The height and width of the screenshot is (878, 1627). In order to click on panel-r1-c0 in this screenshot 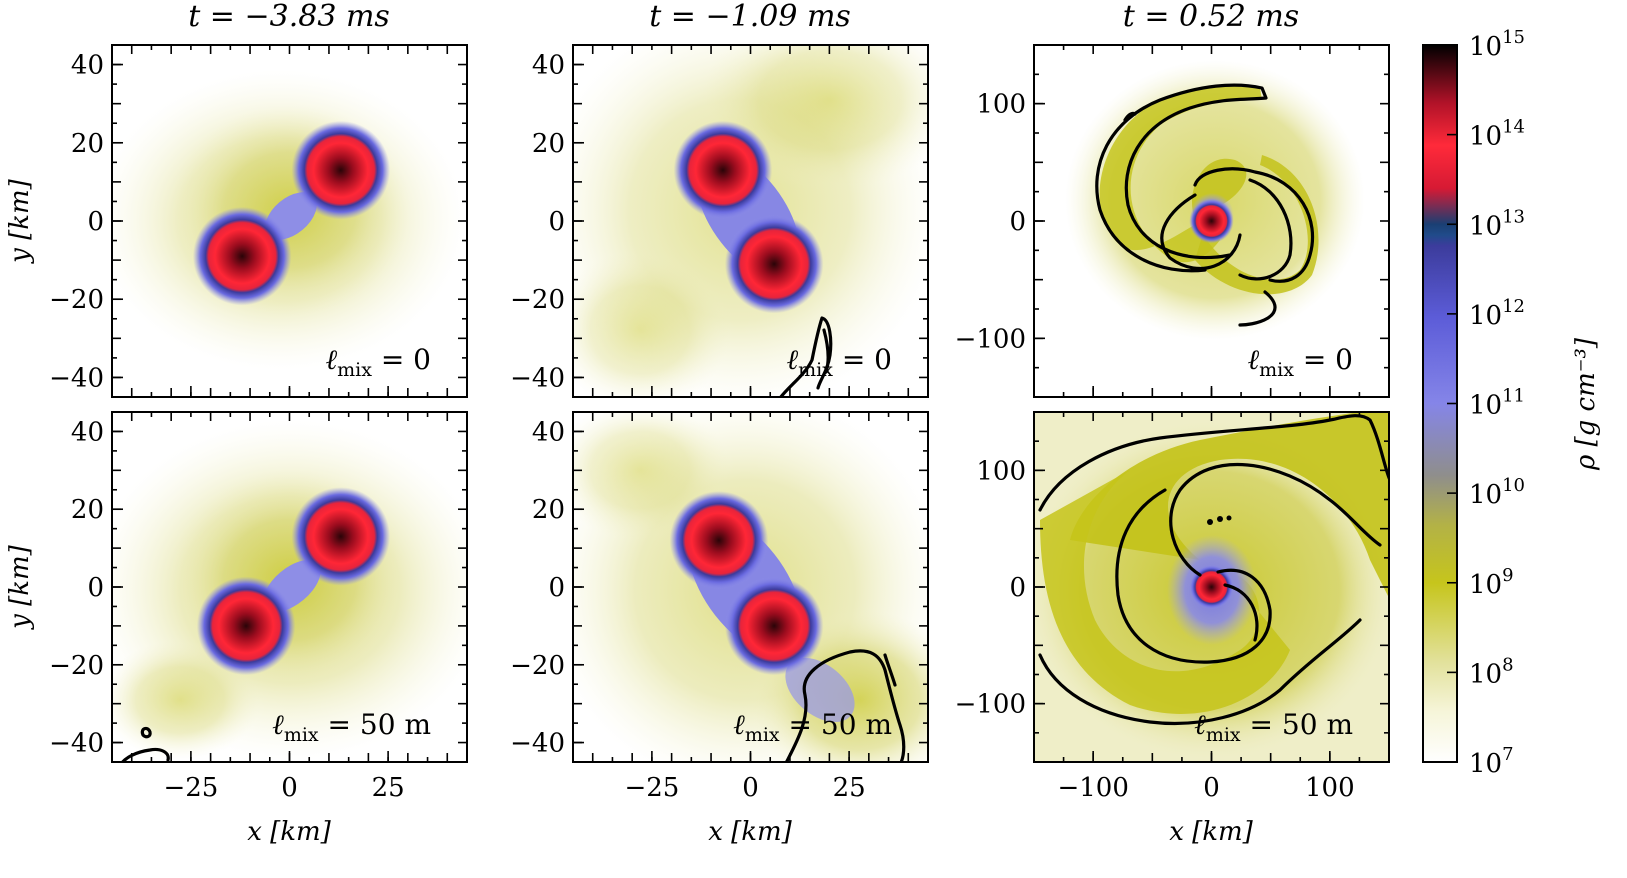, I will do `click(289, 587)`.